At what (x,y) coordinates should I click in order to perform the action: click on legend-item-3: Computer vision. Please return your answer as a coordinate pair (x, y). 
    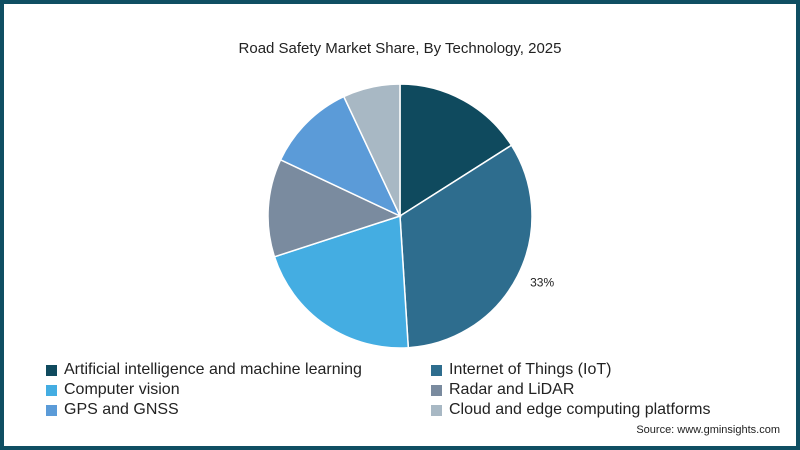
    Looking at the image, I should click on (113, 390).